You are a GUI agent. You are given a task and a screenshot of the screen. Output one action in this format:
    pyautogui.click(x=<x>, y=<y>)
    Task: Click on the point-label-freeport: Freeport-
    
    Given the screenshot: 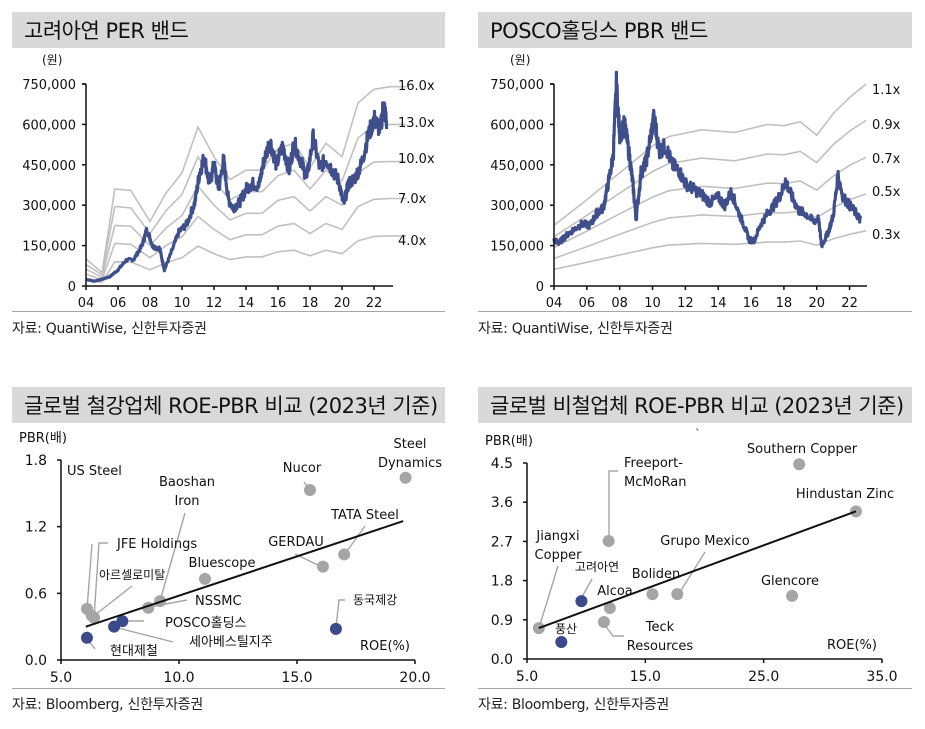 What is the action you would take?
    pyautogui.click(x=653, y=463)
    